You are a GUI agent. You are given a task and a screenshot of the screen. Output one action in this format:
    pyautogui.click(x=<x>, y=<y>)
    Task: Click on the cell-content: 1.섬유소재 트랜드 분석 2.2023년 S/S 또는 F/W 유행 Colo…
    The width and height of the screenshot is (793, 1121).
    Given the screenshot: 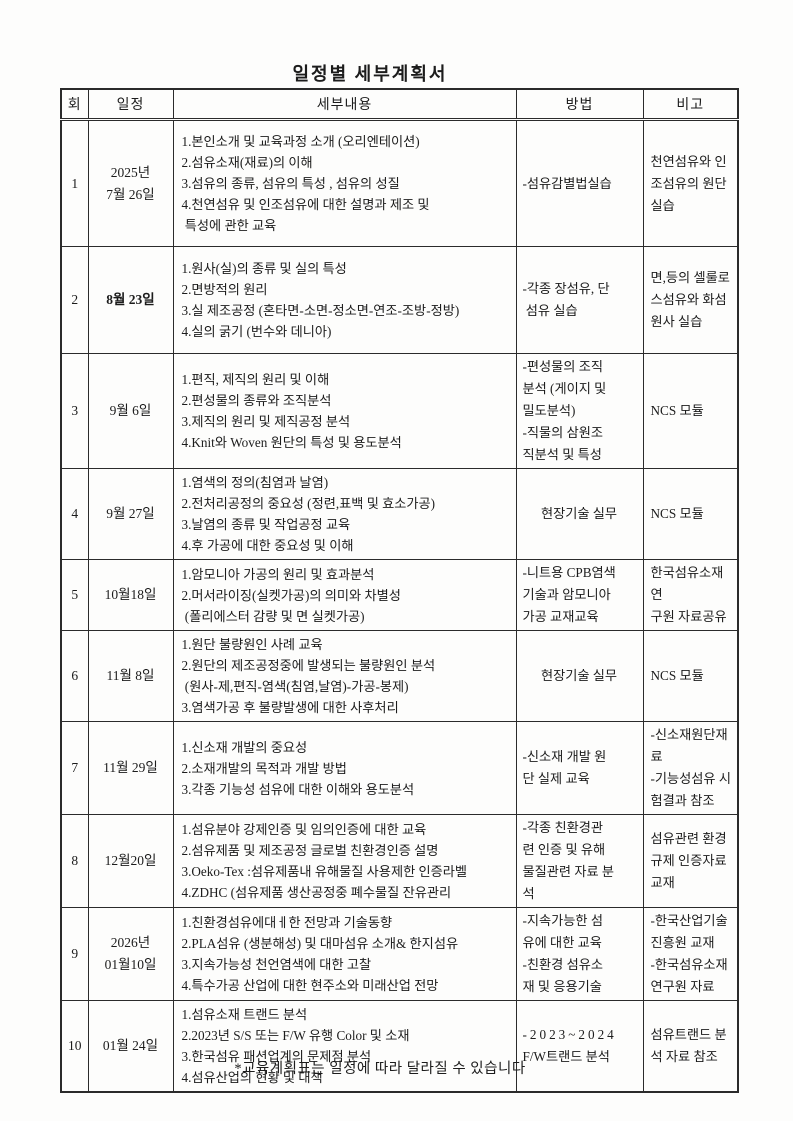 What is the action you would take?
    pyautogui.click(x=344, y=1046)
    